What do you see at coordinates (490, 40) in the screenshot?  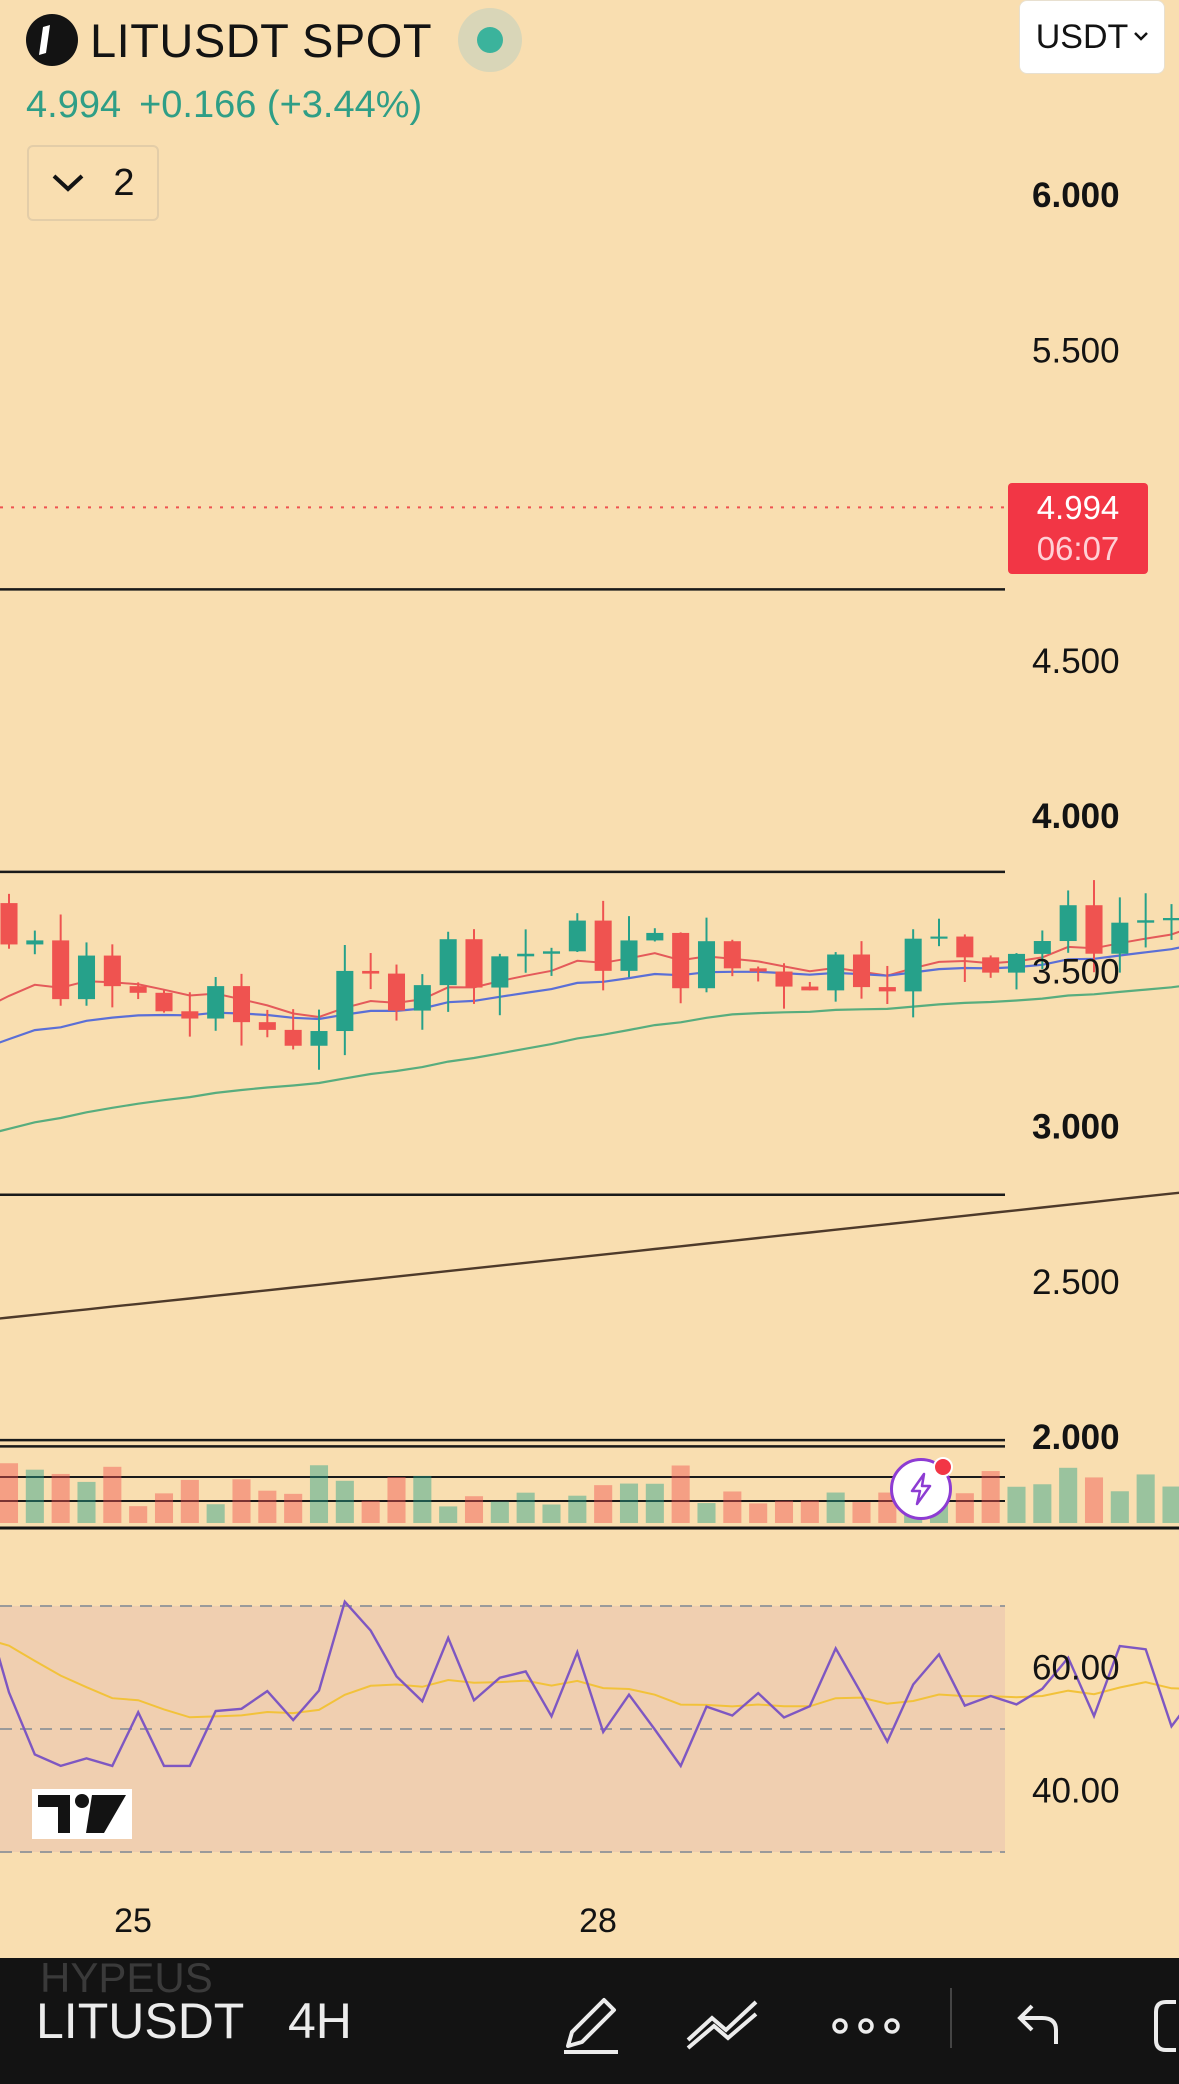 I see `market-status-icon` at bounding box center [490, 40].